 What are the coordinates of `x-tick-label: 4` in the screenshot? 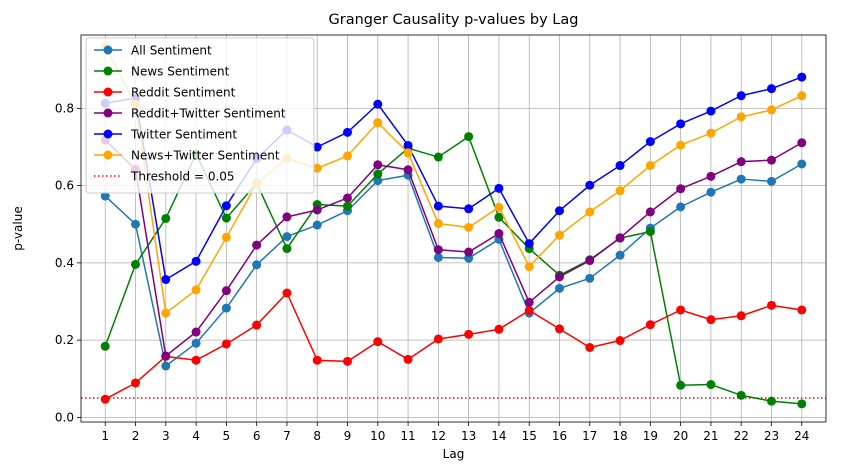 It's located at (196, 436).